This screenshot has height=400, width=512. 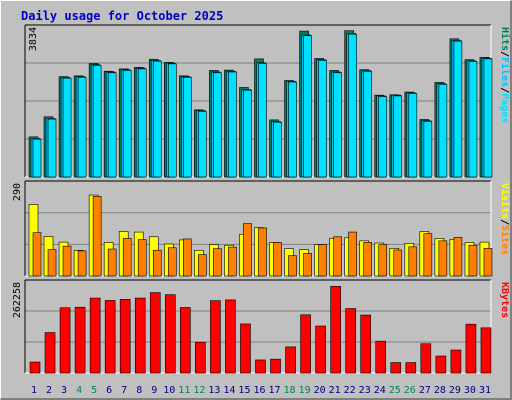 I want to click on day-label-4: 4, so click(x=79, y=390).